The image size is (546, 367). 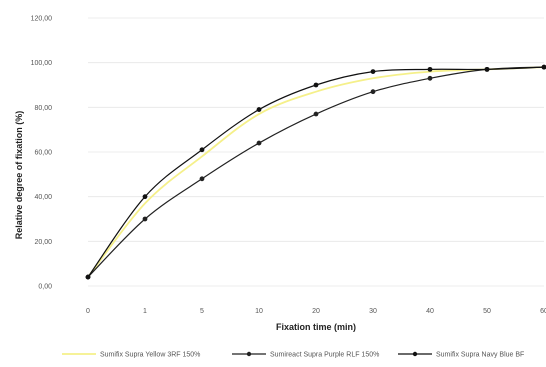 I want to click on y-tick-label: 60,00, so click(x=43, y=153).